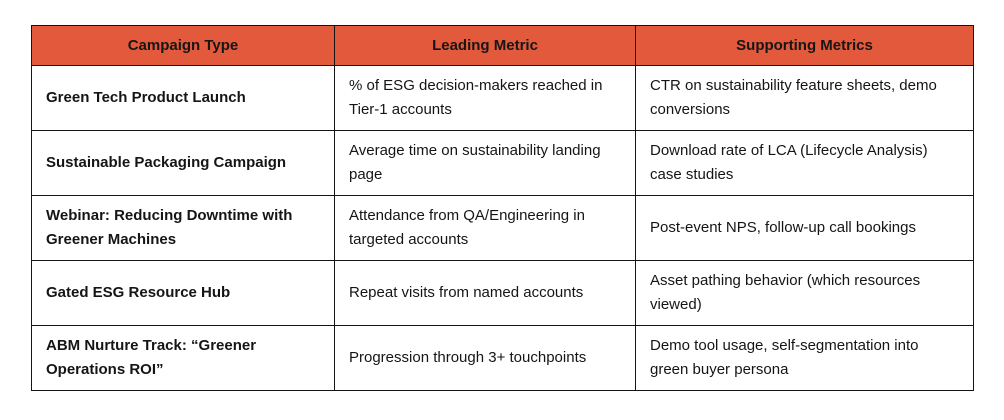 This screenshot has height=420, width=1004. I want to click on header-leading-metric: Leading Metric, so click(485, 45).